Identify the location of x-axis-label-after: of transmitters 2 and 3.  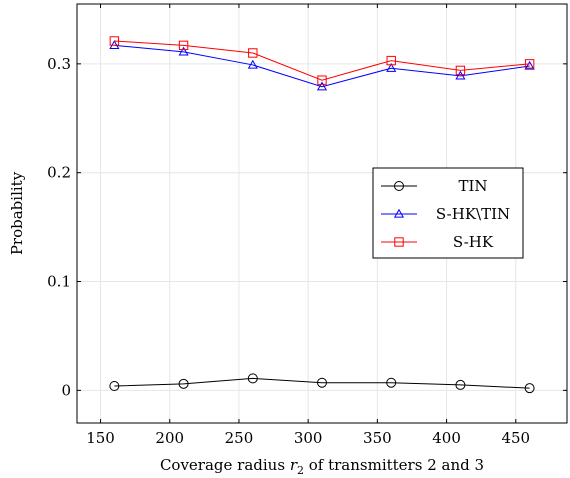
(394, 465).